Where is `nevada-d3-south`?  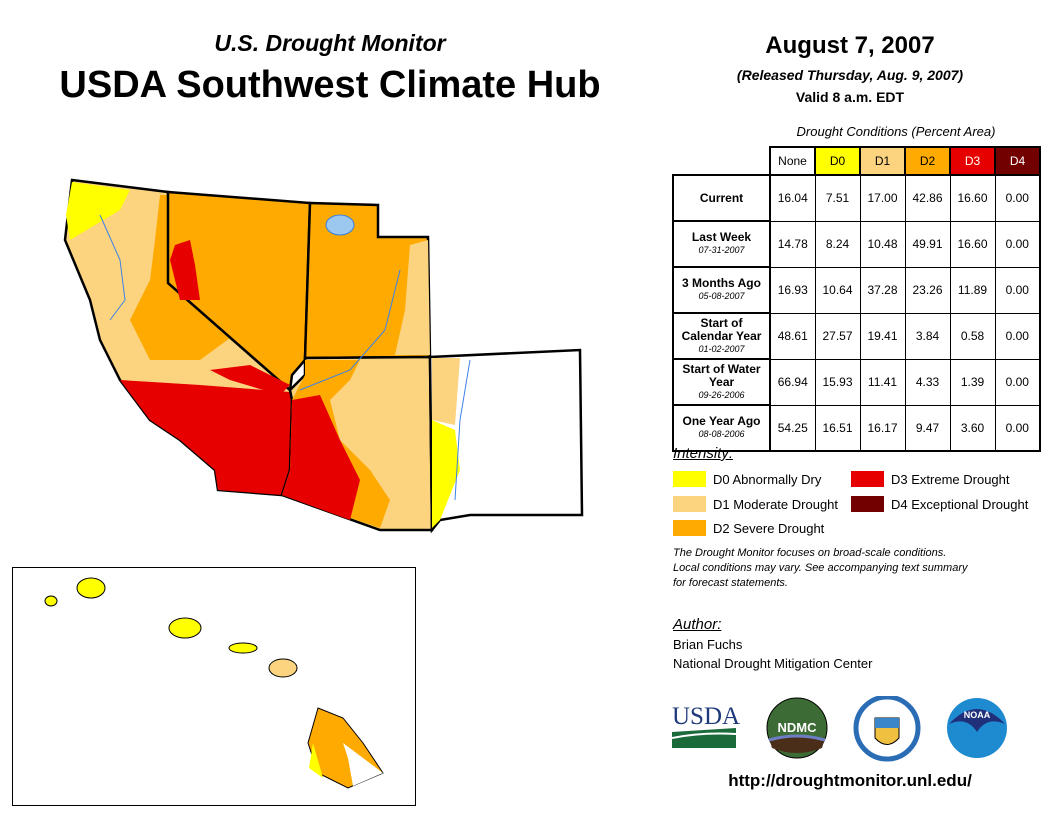 nevada-d3-south is located at coordinates (250, 380).